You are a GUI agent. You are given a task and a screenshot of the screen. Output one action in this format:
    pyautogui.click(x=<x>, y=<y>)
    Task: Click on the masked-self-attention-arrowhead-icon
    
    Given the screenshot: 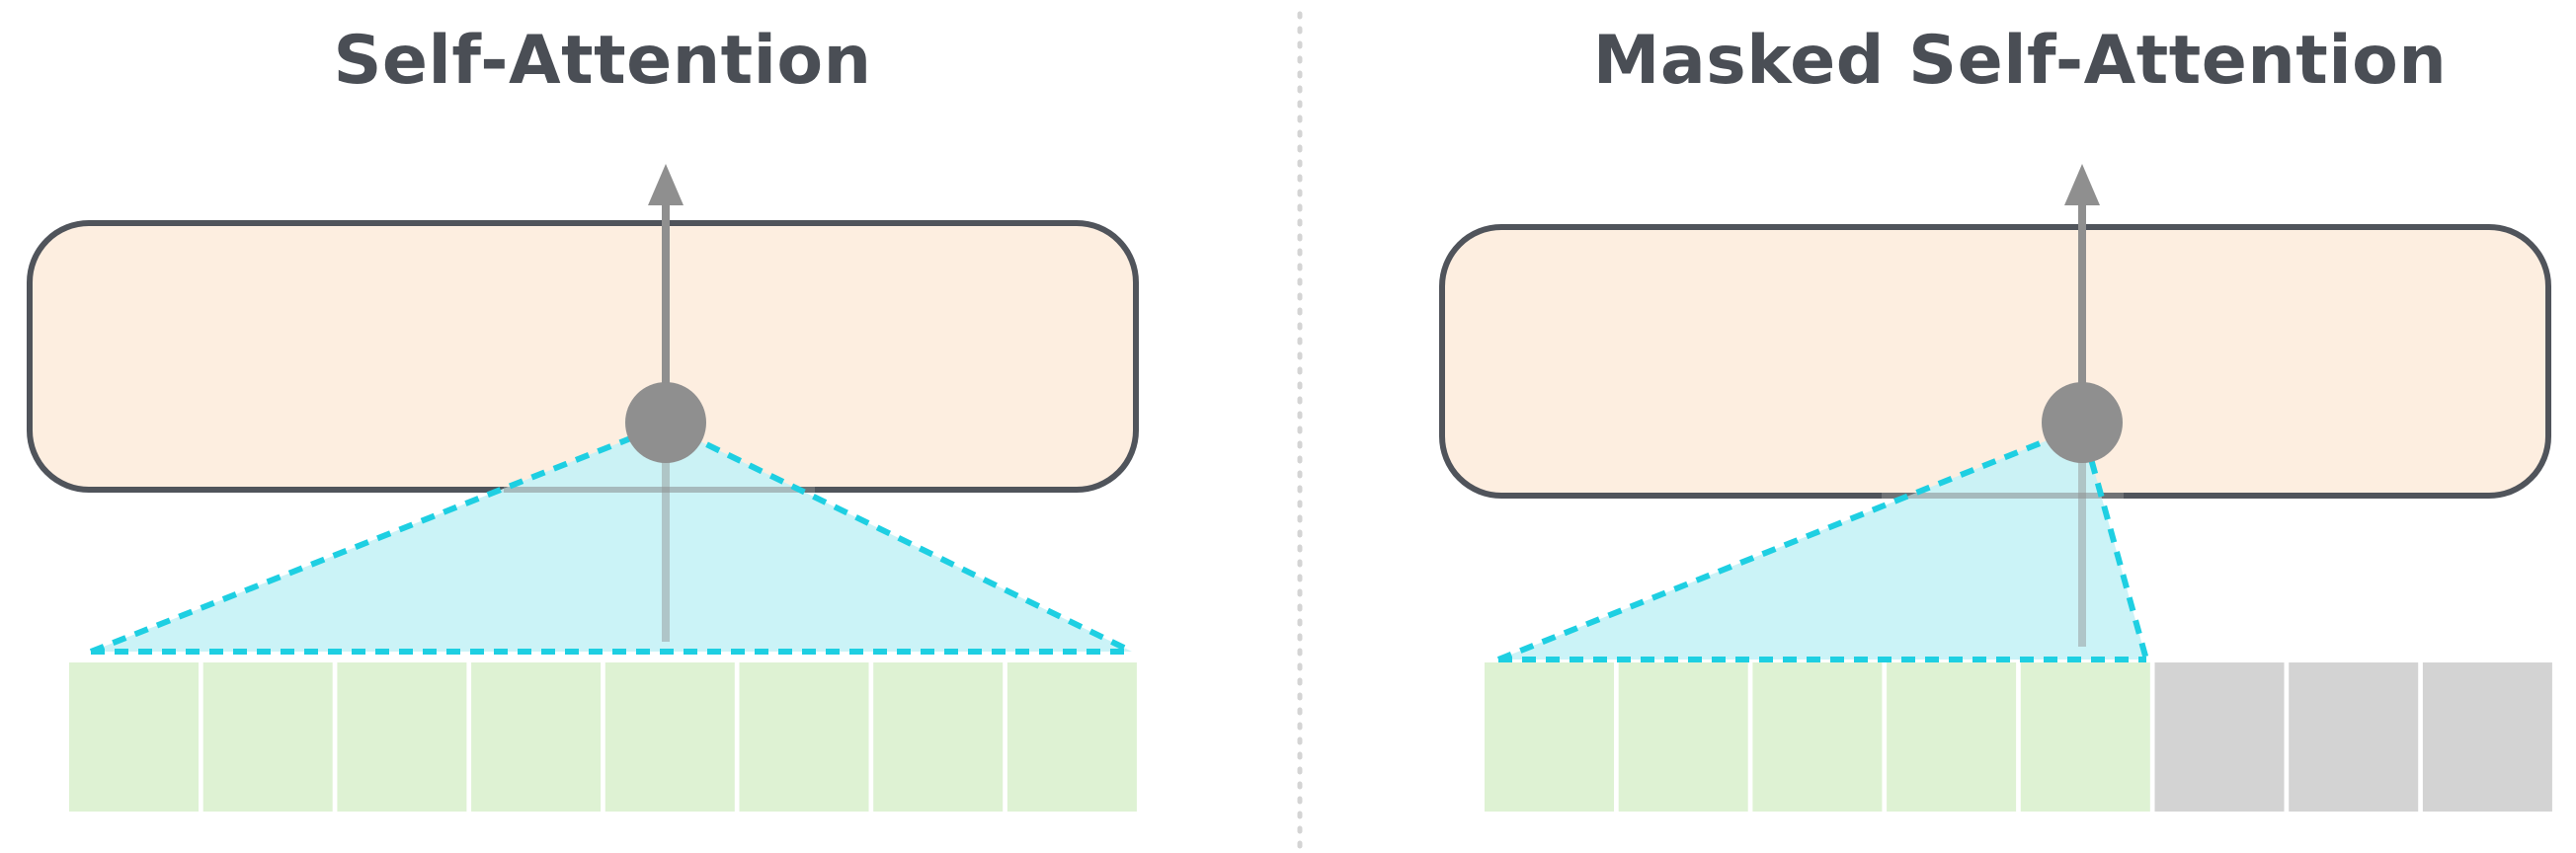 What is the action you would take?
    pyautogui.click(x=2082, y=184)
    